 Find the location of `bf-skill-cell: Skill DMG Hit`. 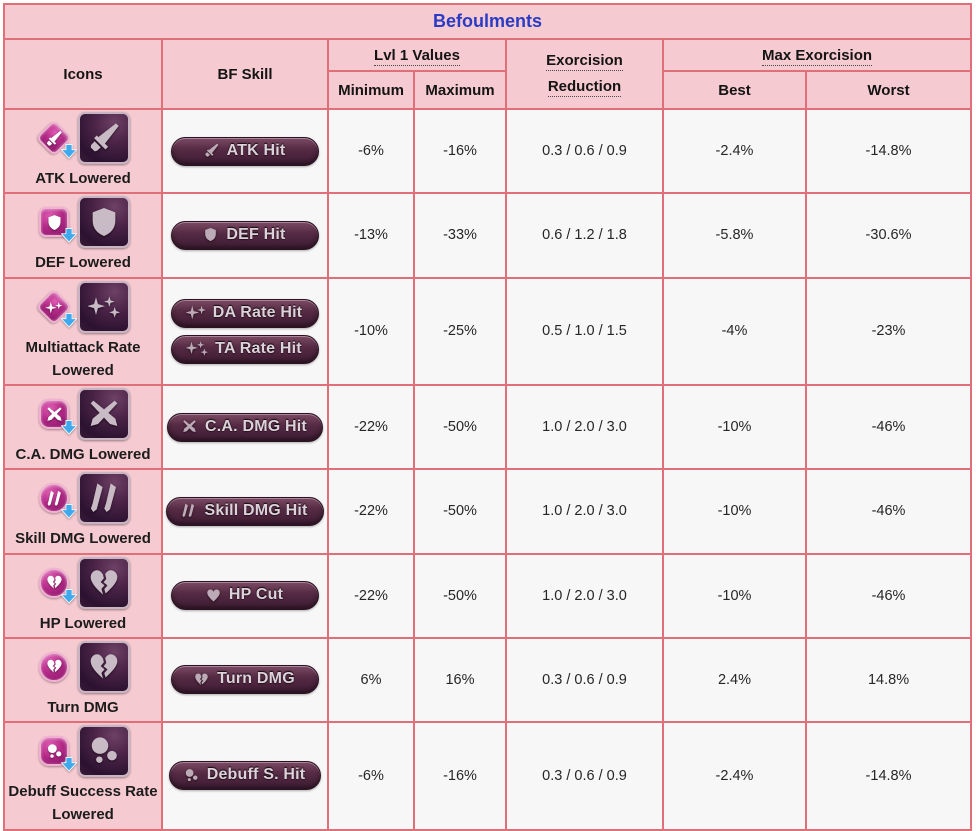

bf-skill-cell: Skill DMG Hit is located at coordinates (245, 511).